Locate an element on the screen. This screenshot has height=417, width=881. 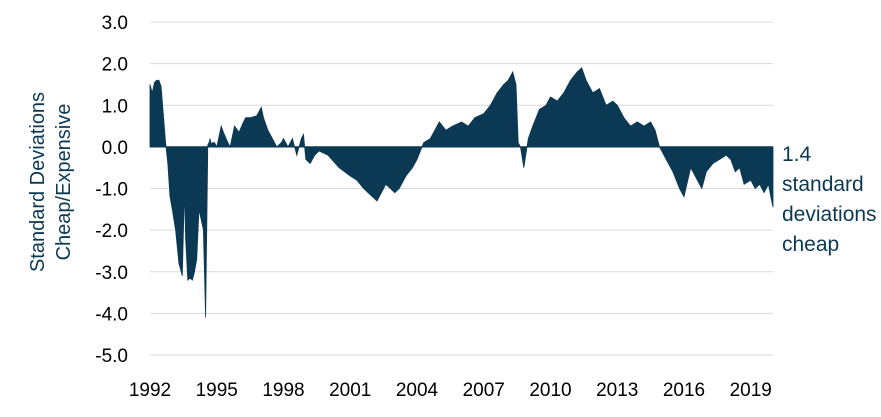
y-tick-label: -2.0 is located at coordinates (111, 231).